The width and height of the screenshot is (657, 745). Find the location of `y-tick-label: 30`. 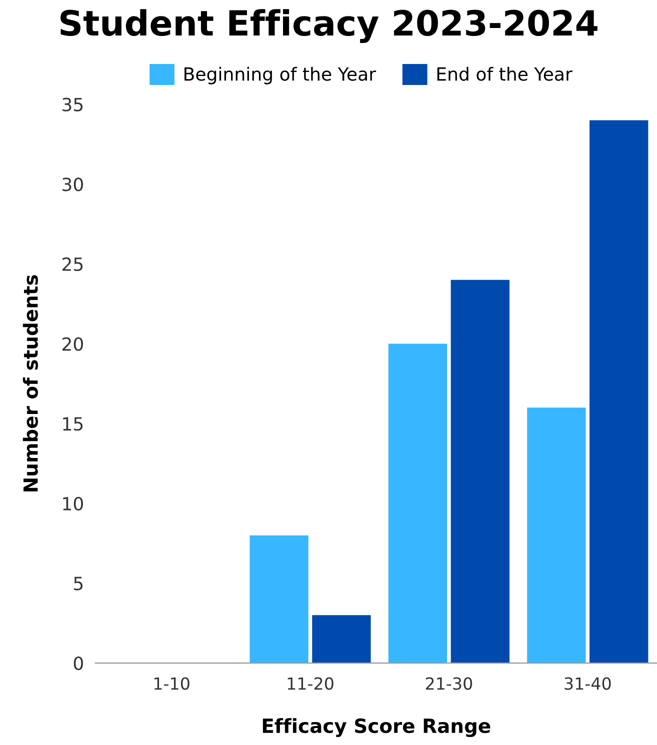

y-tick-label: 30 is located at coordinates (72, 185).